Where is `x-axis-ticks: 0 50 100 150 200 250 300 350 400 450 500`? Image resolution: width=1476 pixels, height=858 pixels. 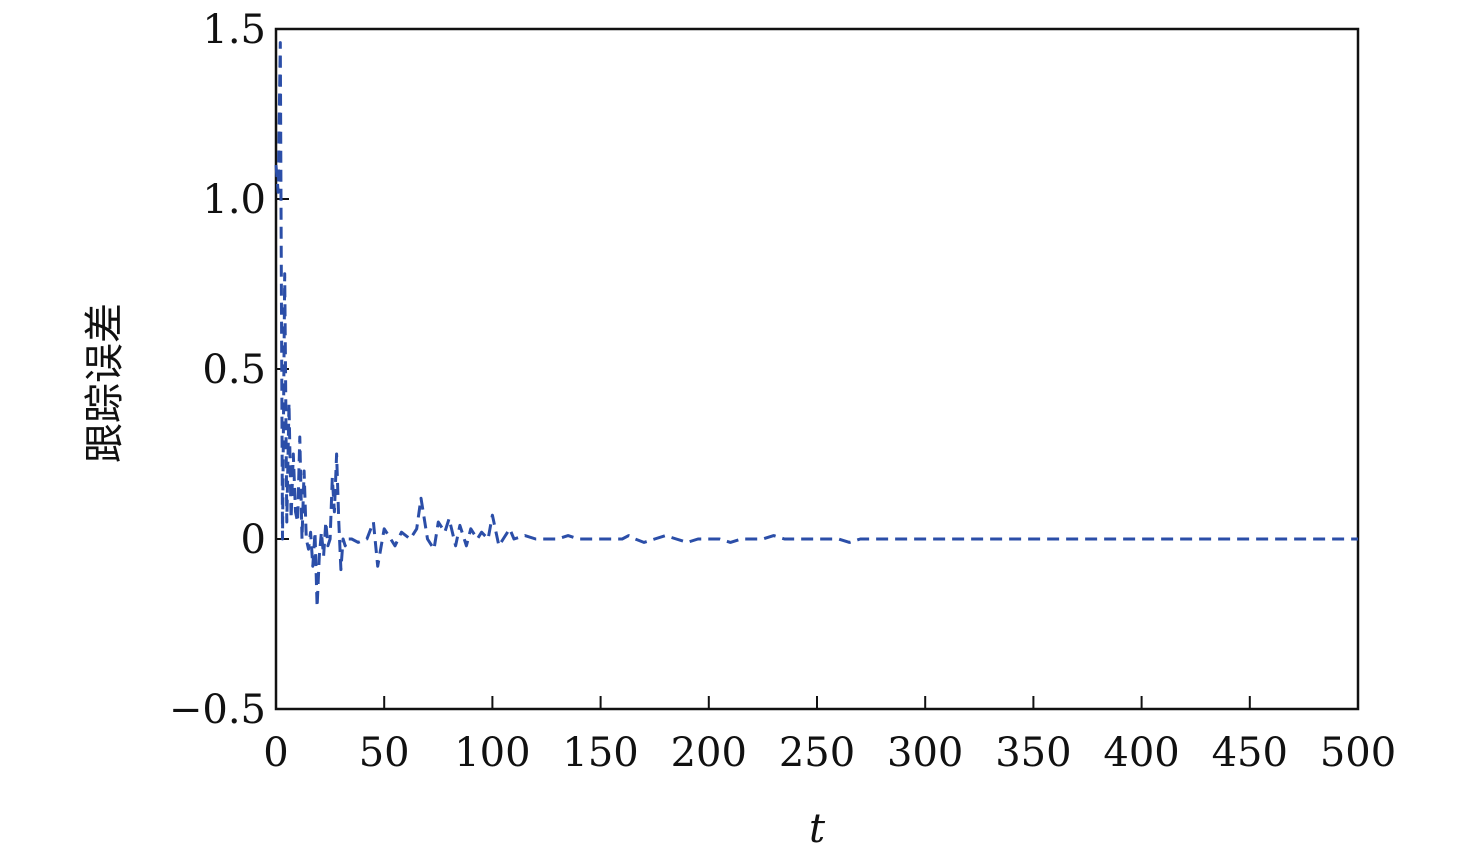
x-axis-ticks: 0 50 100 150 200 250 300 350 400 450 500 is located at coordinates (829, 736).